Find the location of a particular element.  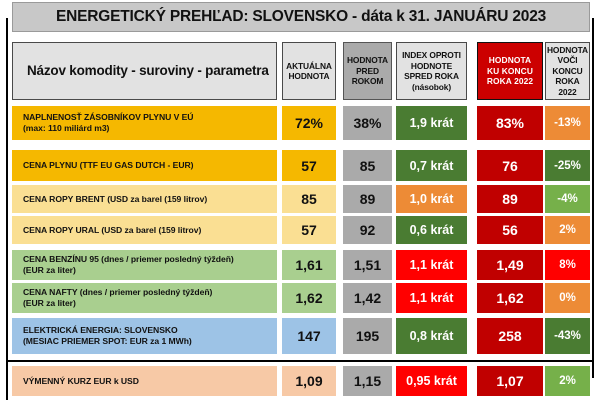

frame-left-border is located at coordinates (7, 209).